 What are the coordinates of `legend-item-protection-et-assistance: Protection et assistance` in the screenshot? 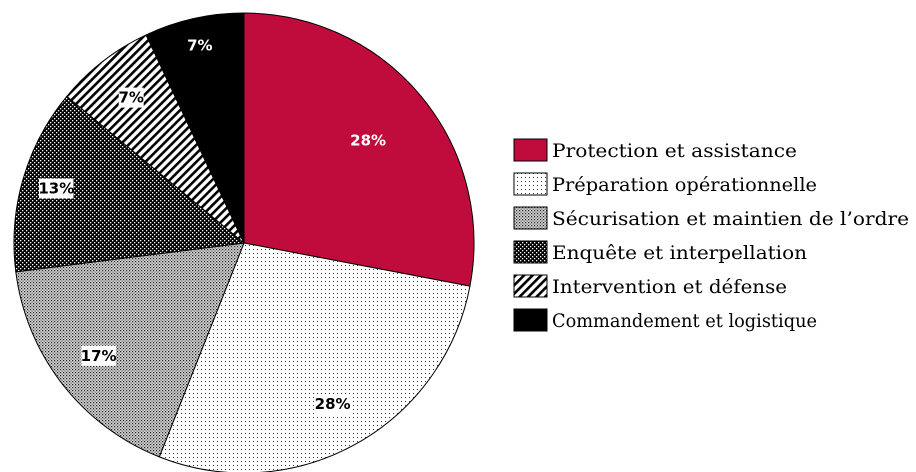 It's located at (655, 150).